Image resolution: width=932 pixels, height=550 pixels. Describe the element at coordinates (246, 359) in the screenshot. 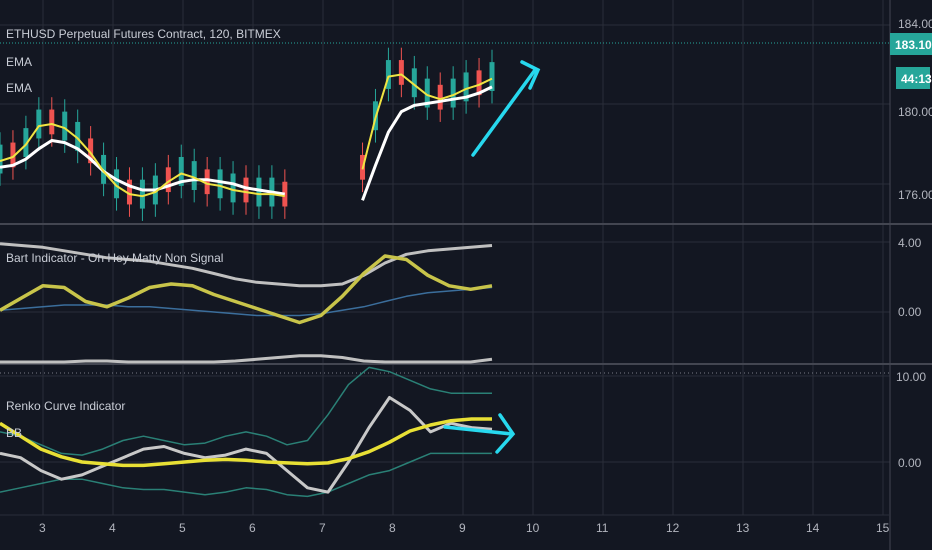

I see `bart-lower-band` at that location.